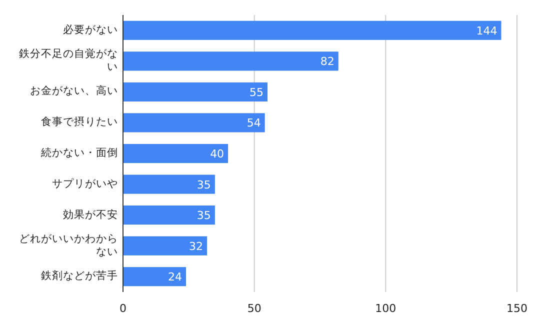 This screenshot has width=536, height=331. I want to click on data-label: 24, so click(175, 277).